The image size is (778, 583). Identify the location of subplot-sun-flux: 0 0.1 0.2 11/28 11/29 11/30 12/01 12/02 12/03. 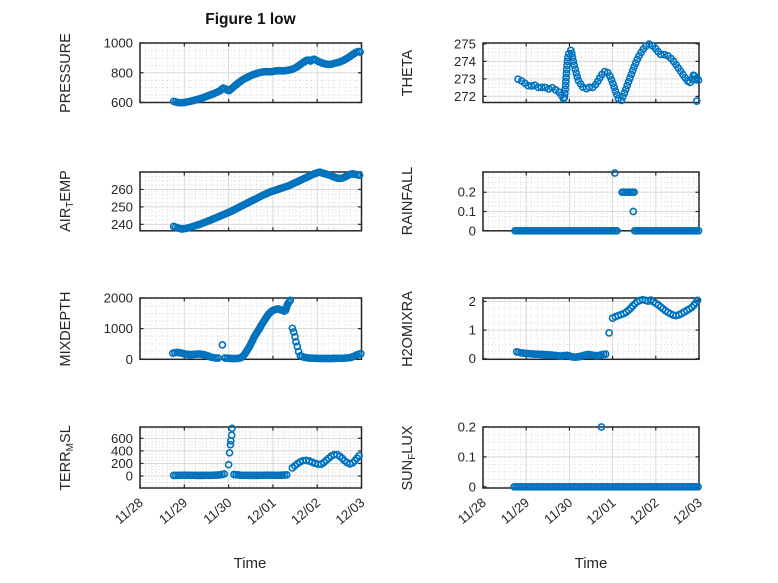
(580, 474).